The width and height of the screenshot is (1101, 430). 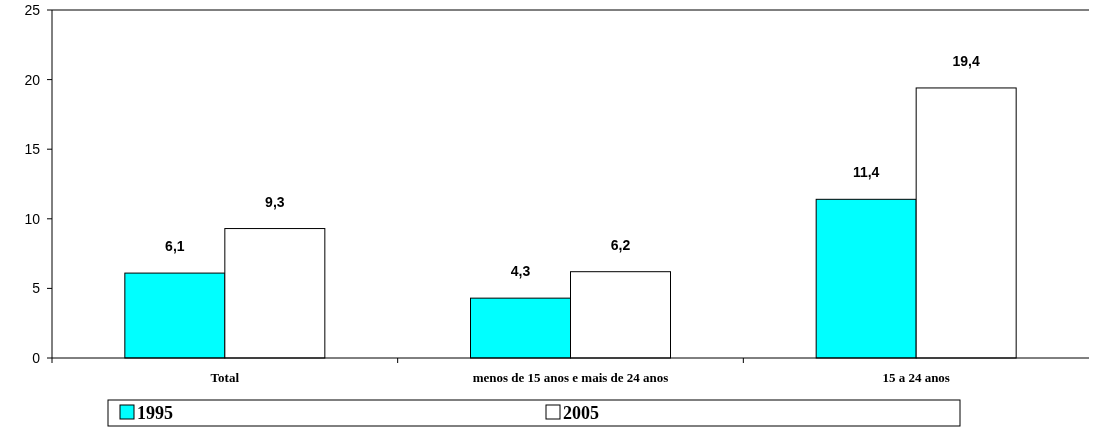 What do you see at coordinates (32, 218) in the screenshot?
I see `y-tick-label: 10` at bounding box center [32, 218].